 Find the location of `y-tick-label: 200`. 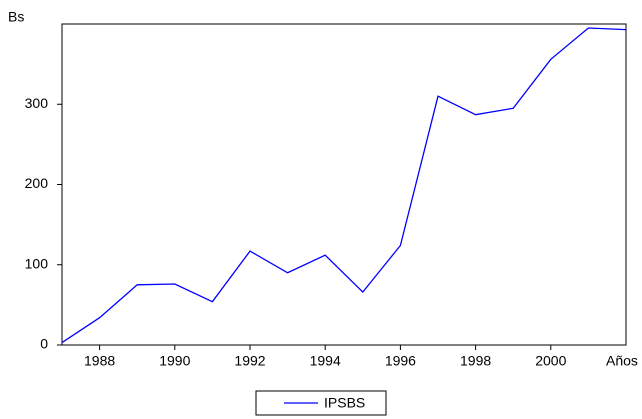

y-tick-label: 200 is located at coordinates (37, 183).